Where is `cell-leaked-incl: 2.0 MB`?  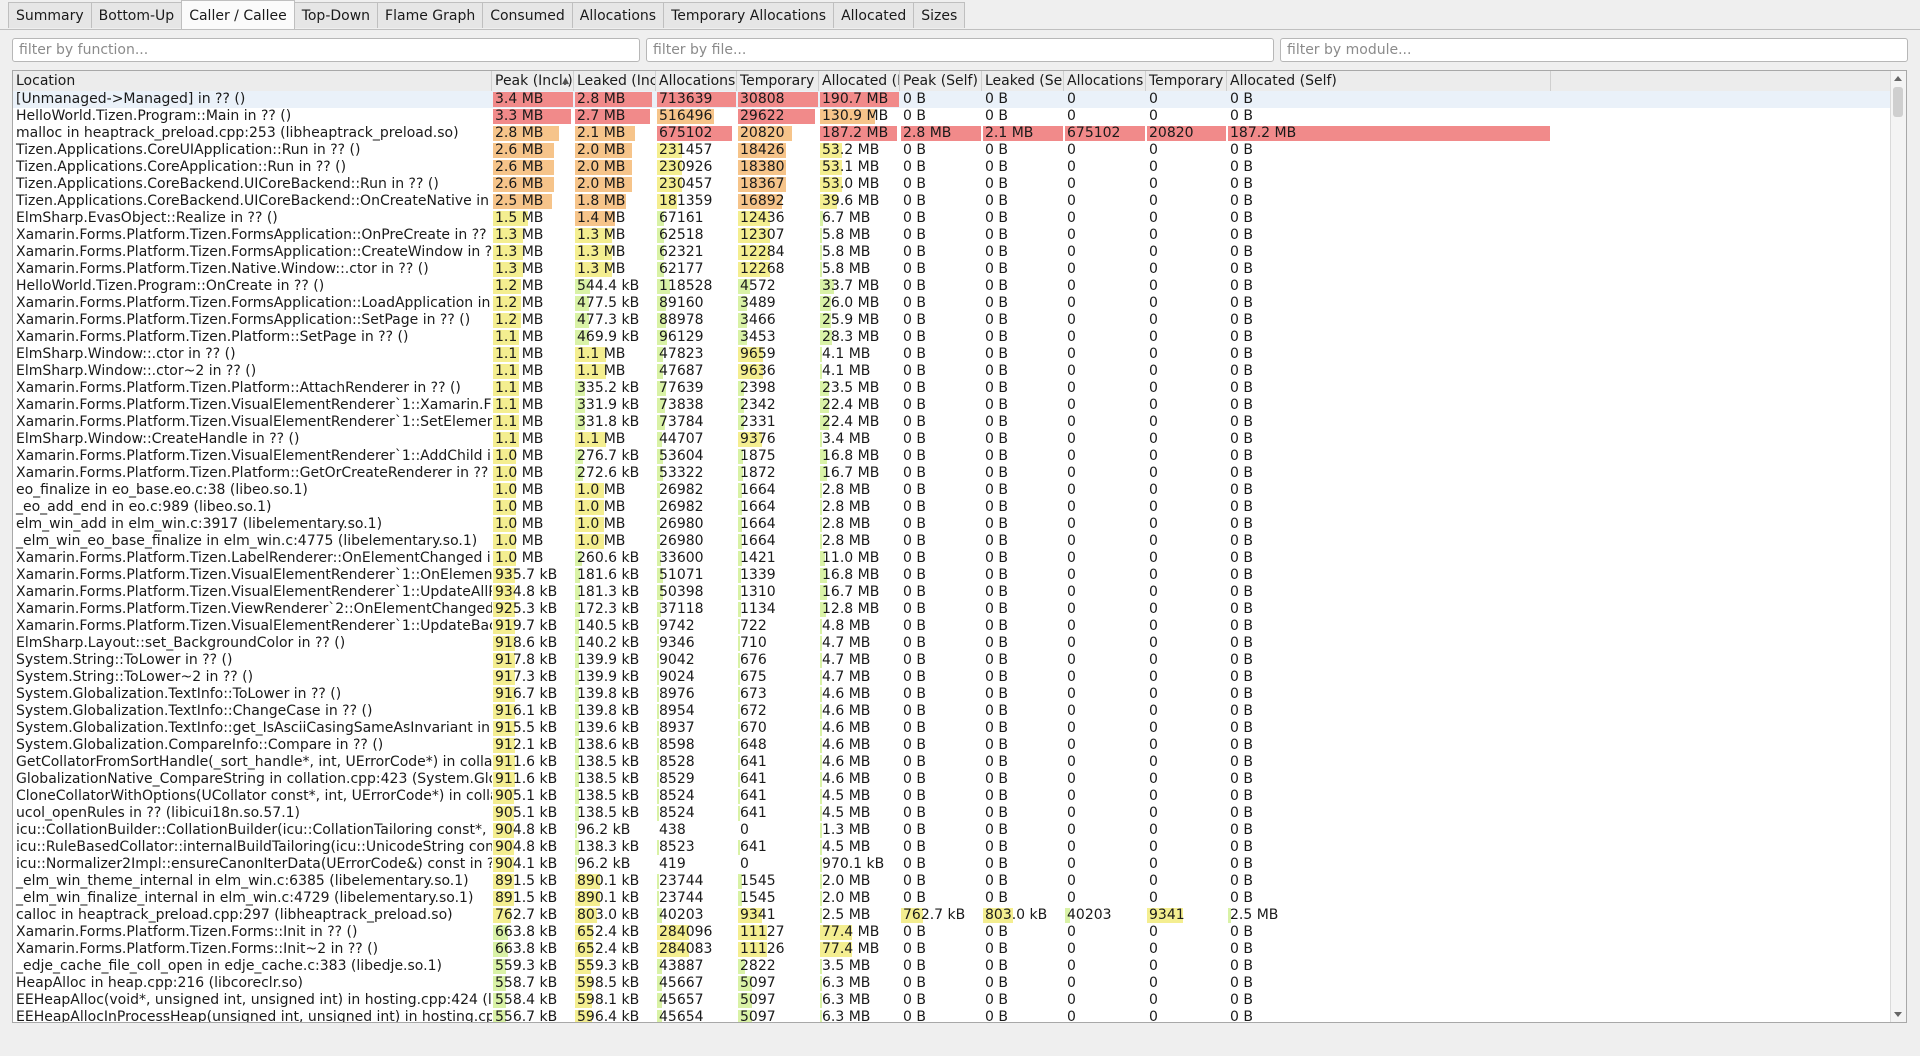 cell-leaked-incl: 2.0 MB is located at coordinates (615, 184).